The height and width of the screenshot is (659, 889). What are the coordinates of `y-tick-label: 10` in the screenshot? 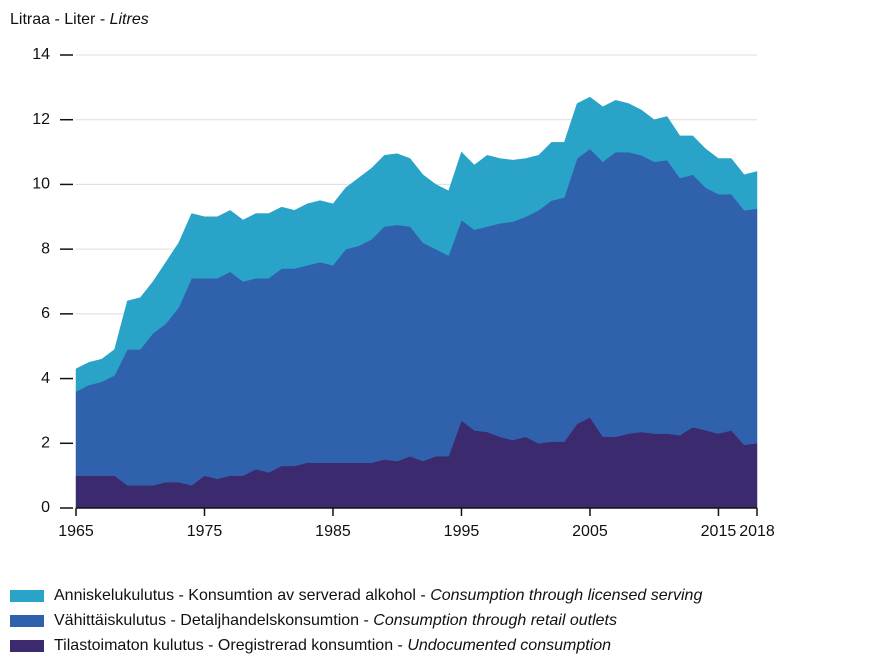 It's located at (41, 184).